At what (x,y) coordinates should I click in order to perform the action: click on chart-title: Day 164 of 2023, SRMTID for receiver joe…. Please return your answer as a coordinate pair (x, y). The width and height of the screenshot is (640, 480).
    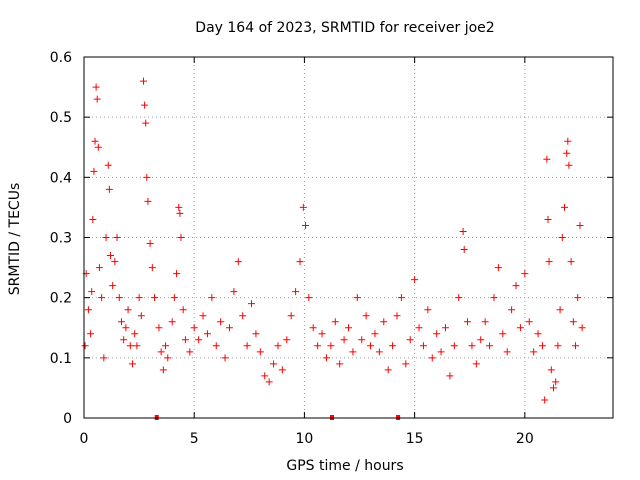
    Looking at the image, I should click on (344, 28).